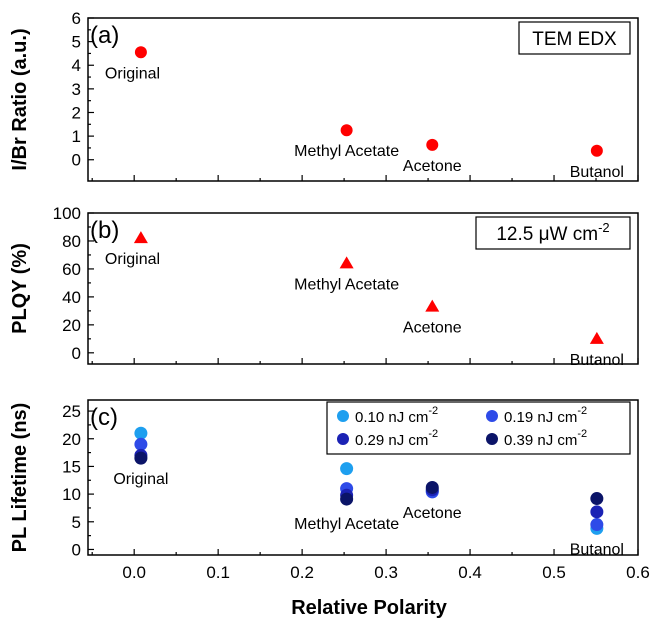  Describe the element at coordinates (391, 440) in the screenshot. I see `legend-entry-text: 0.29 nJ cm` at that location.